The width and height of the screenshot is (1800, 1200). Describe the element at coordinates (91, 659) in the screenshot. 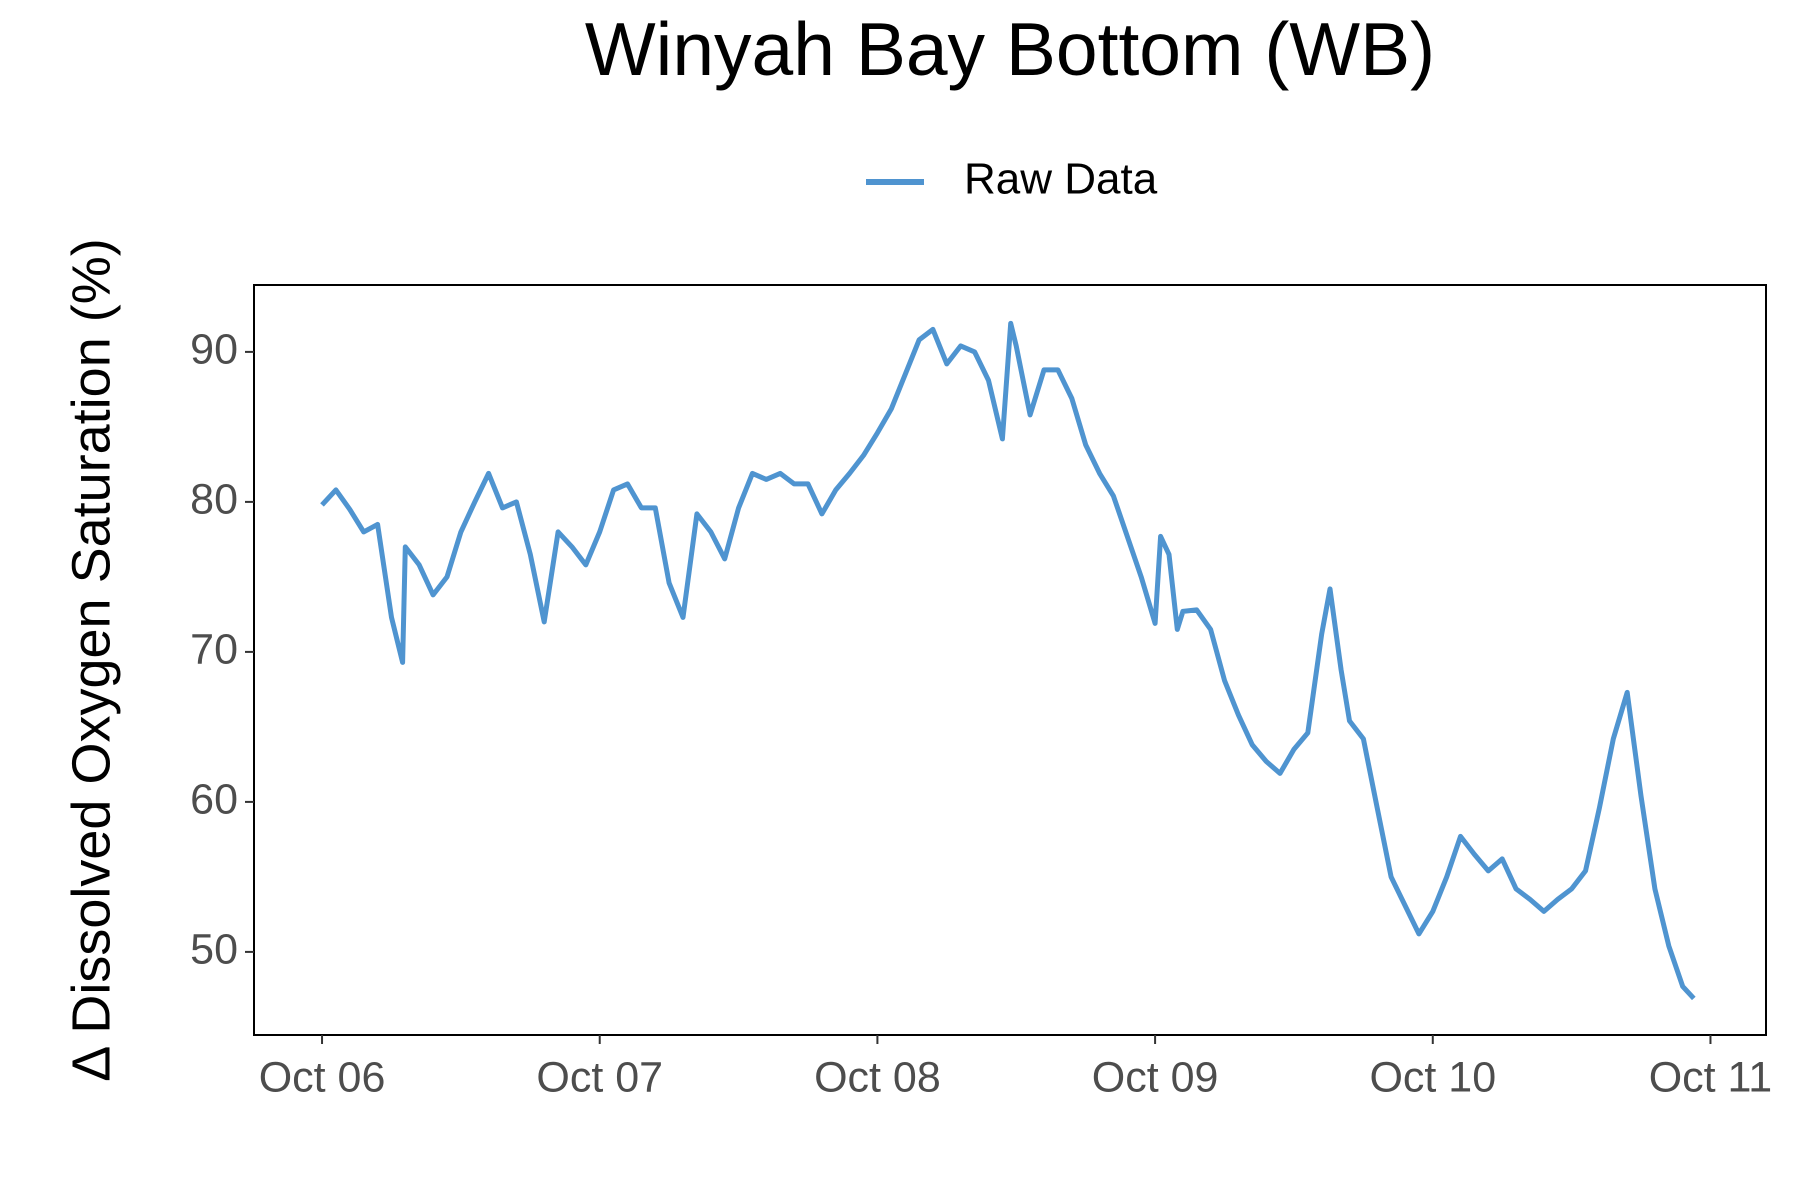

I see `y-axis-label: Δ Dissolved Oxygen Saturation (%)` at that location.